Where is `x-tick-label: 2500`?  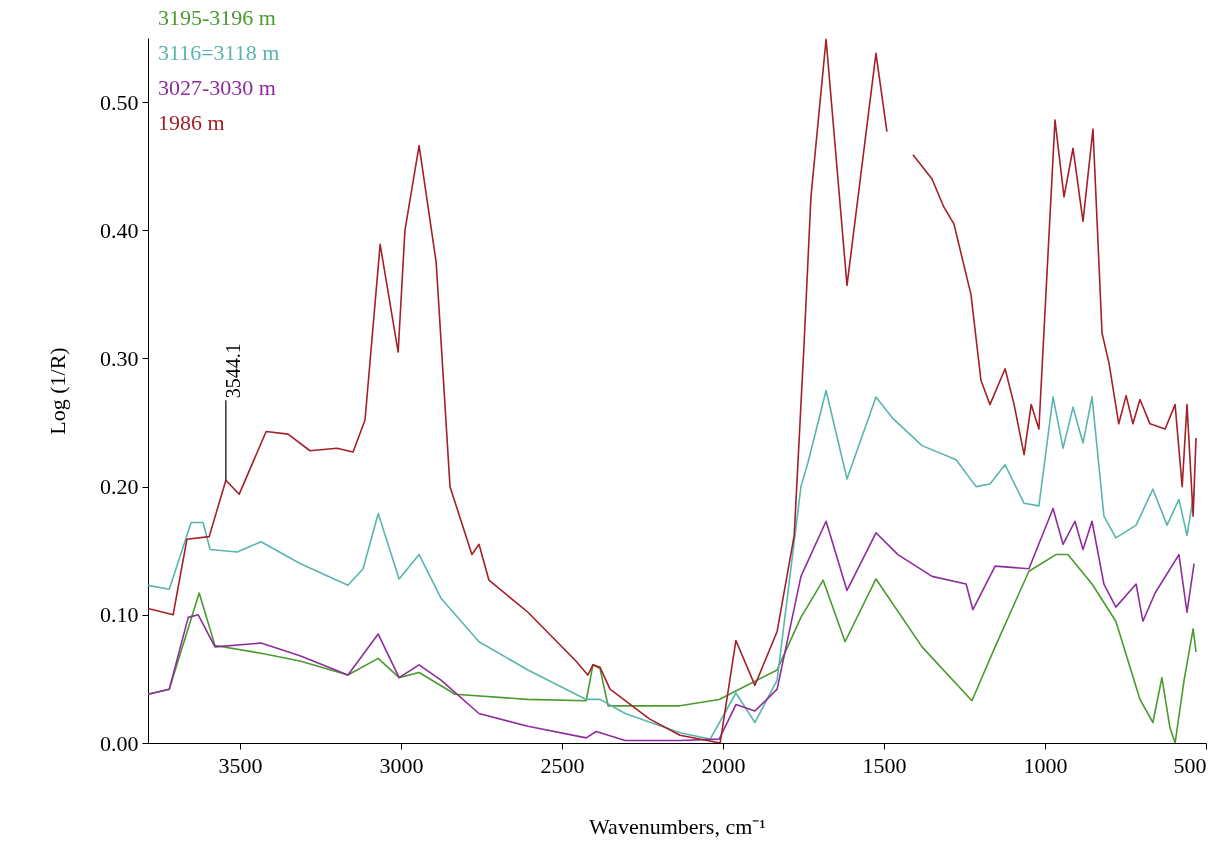 x-tick-label: 2500 is located at coordinates (562, 765).